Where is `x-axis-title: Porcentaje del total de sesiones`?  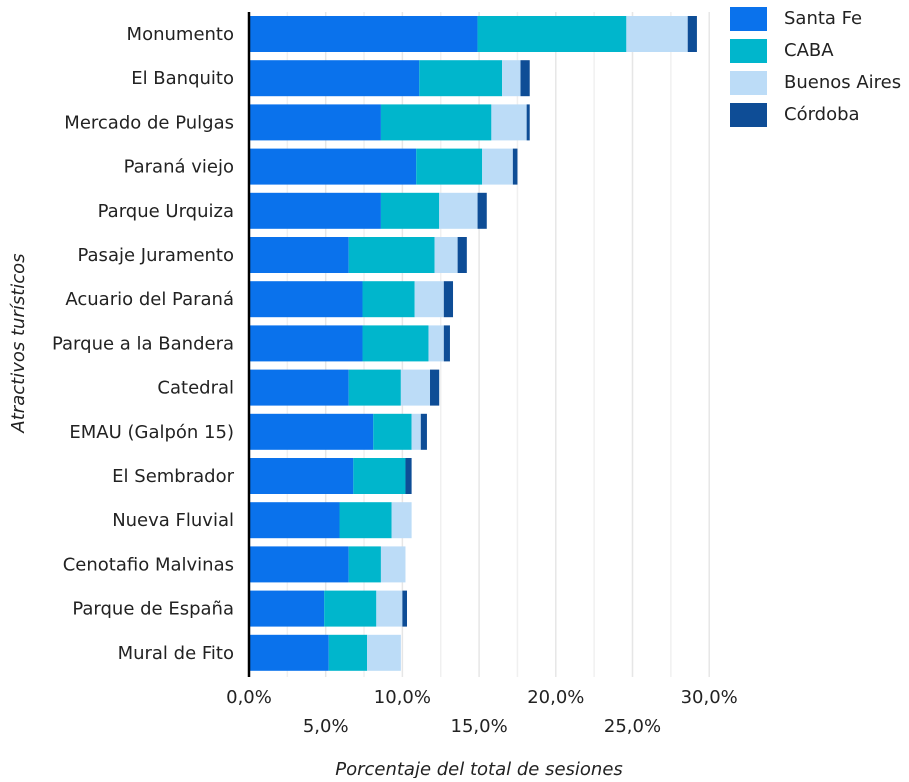
x-axis-title: Porcentaje del total de sesiones is located at coordinates (479, 768).